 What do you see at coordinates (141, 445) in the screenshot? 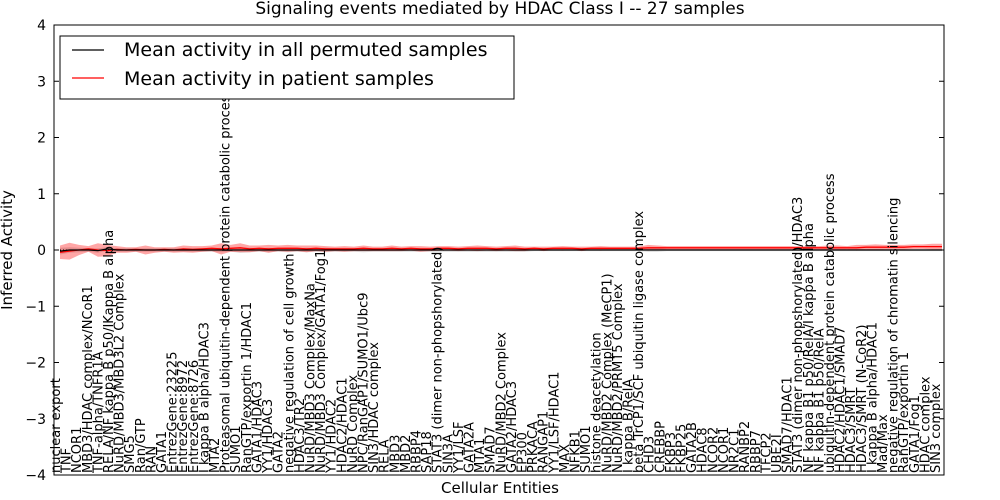
I see `x-tick-label: Ran/GTP` at bounding box center [141, 445].